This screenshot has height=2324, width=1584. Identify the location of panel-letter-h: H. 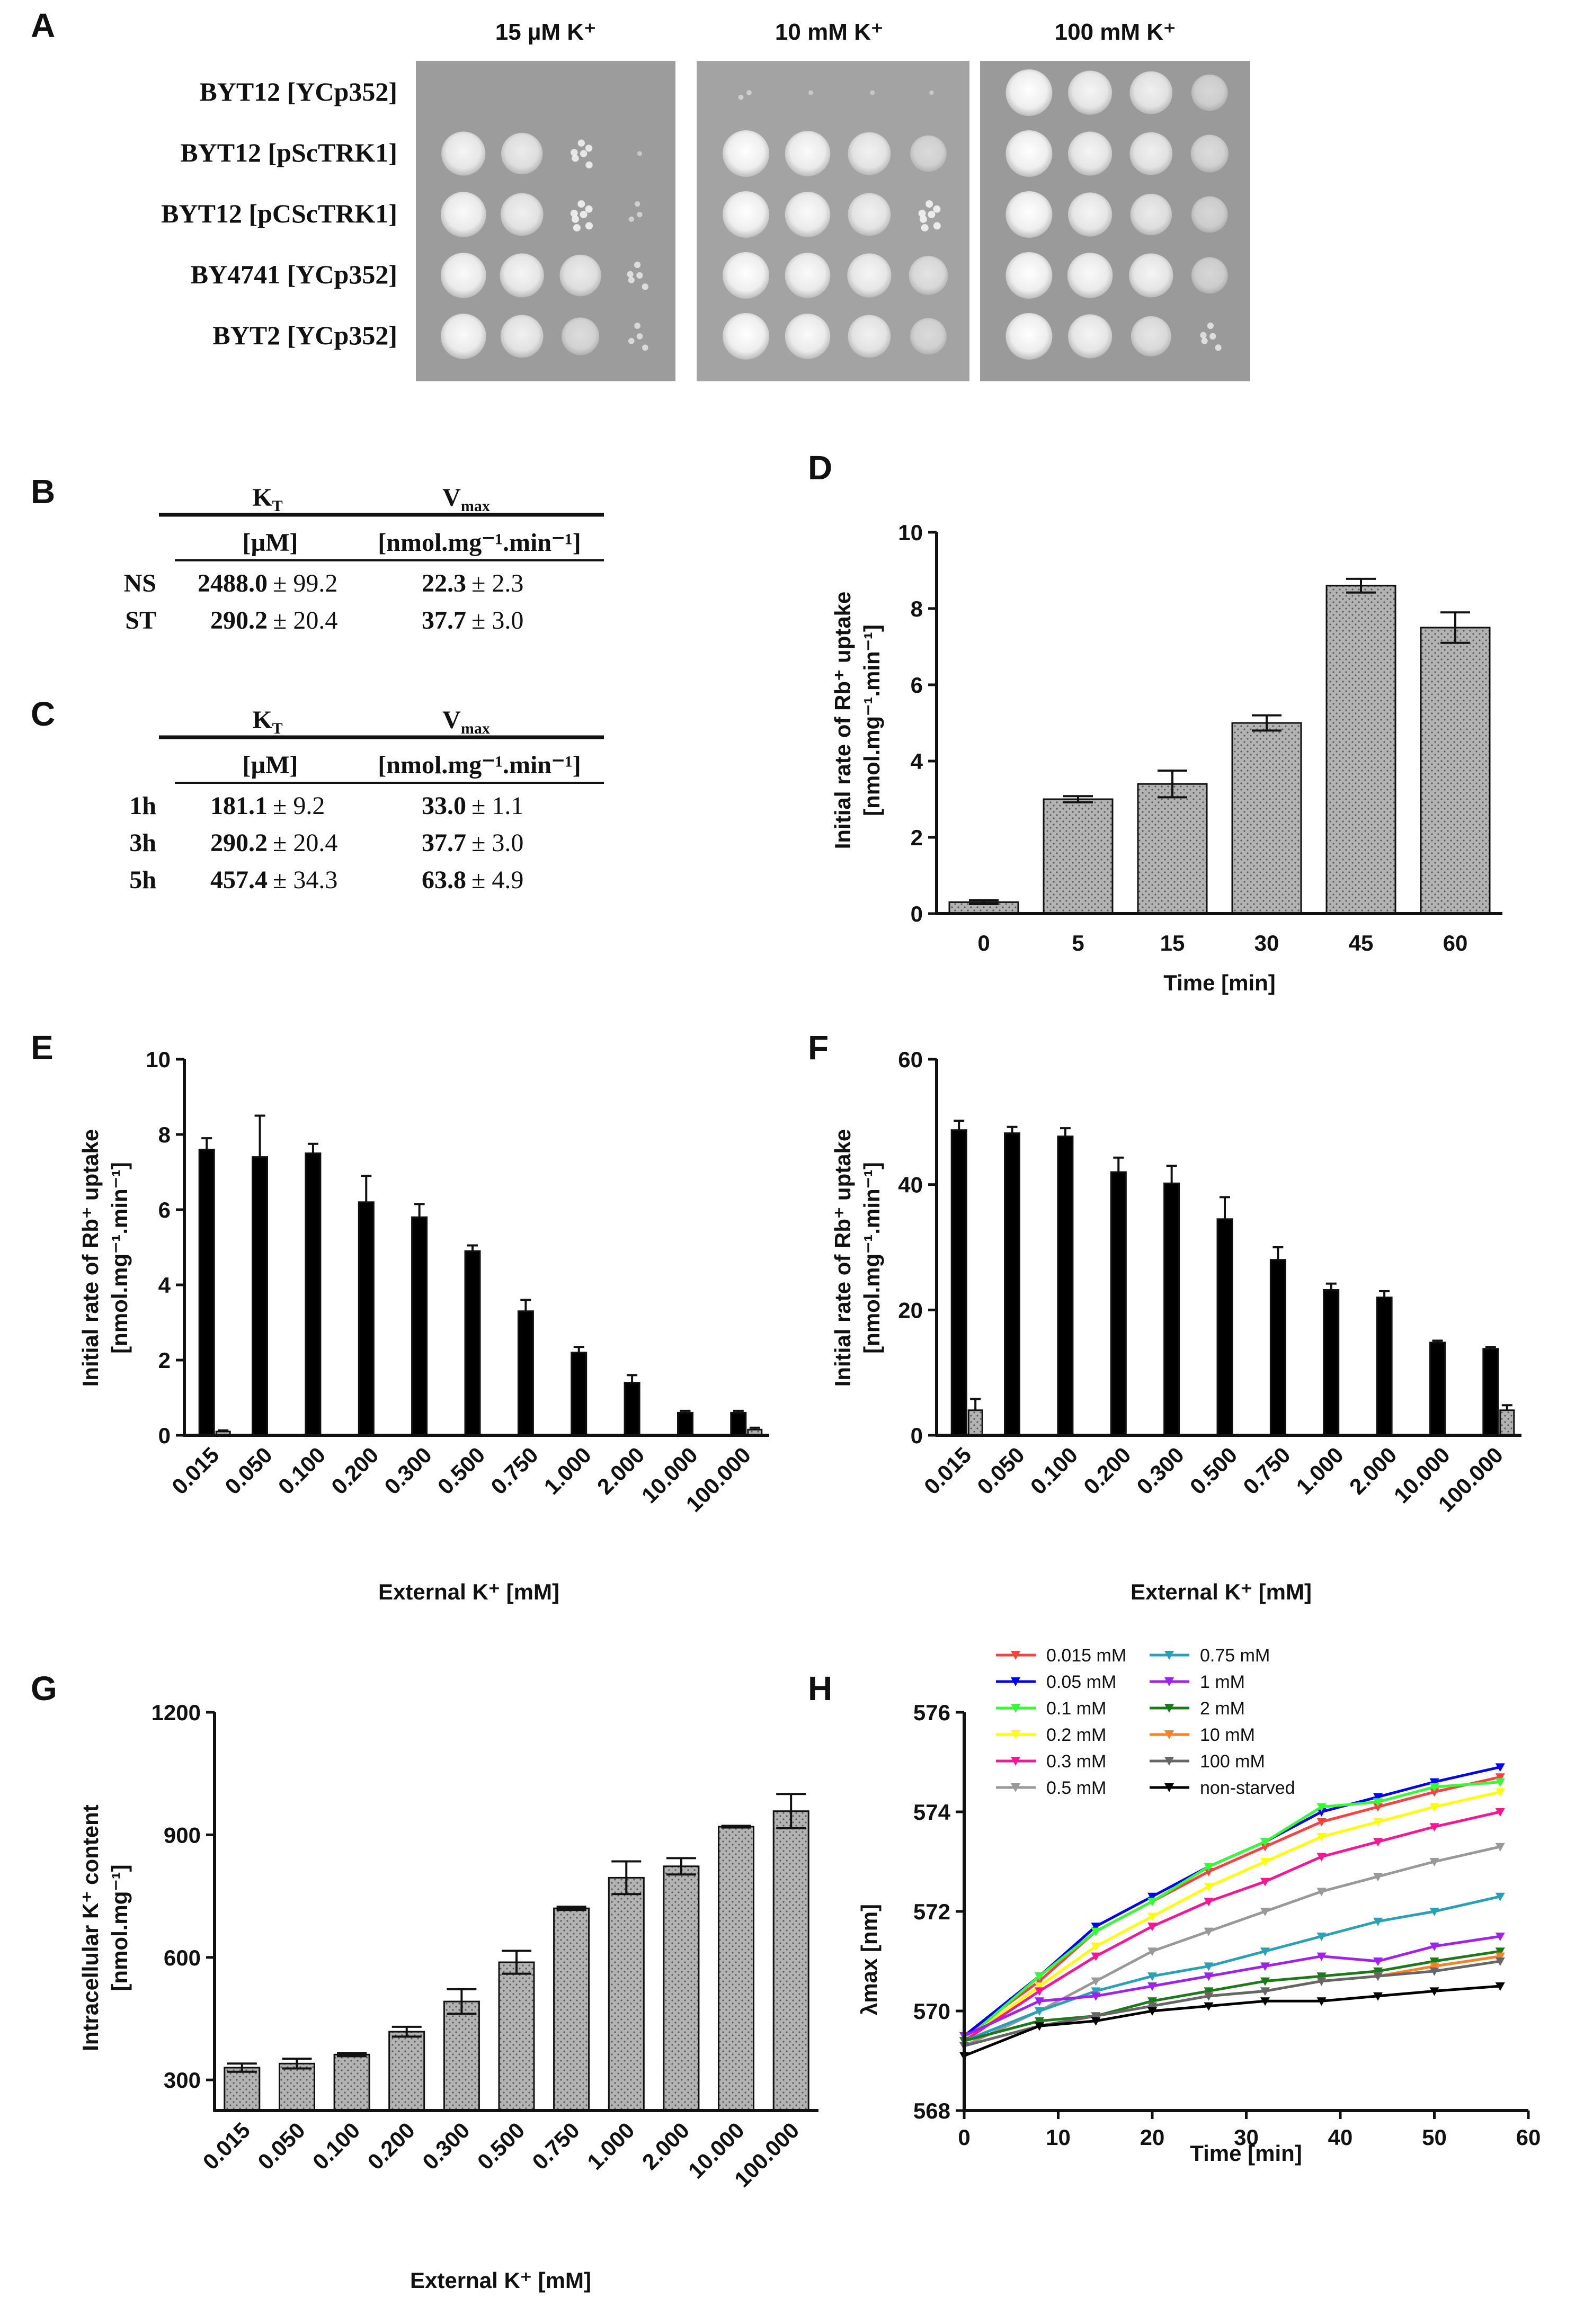
(820, 1688).